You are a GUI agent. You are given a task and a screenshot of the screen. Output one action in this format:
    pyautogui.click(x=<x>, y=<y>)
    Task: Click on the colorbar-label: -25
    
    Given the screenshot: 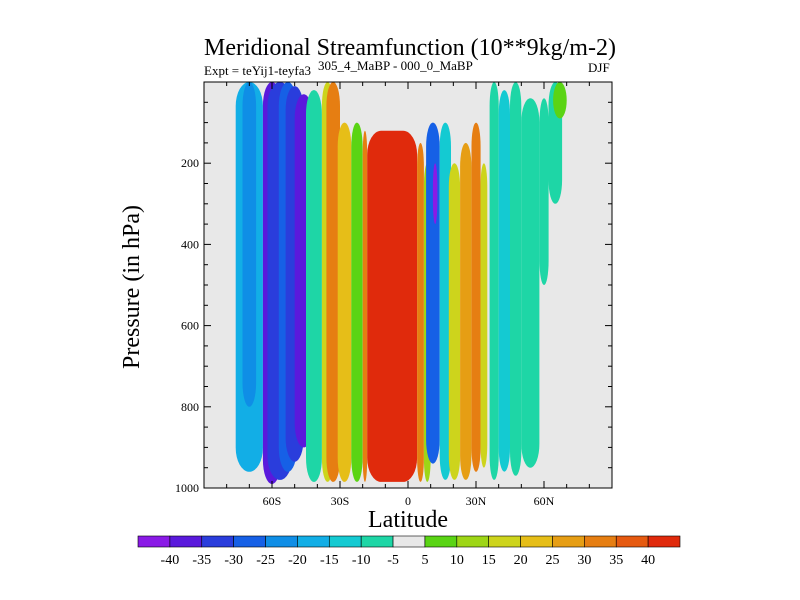 What is the action you would take?
    pyautogui.click(x=265, y=560)
    